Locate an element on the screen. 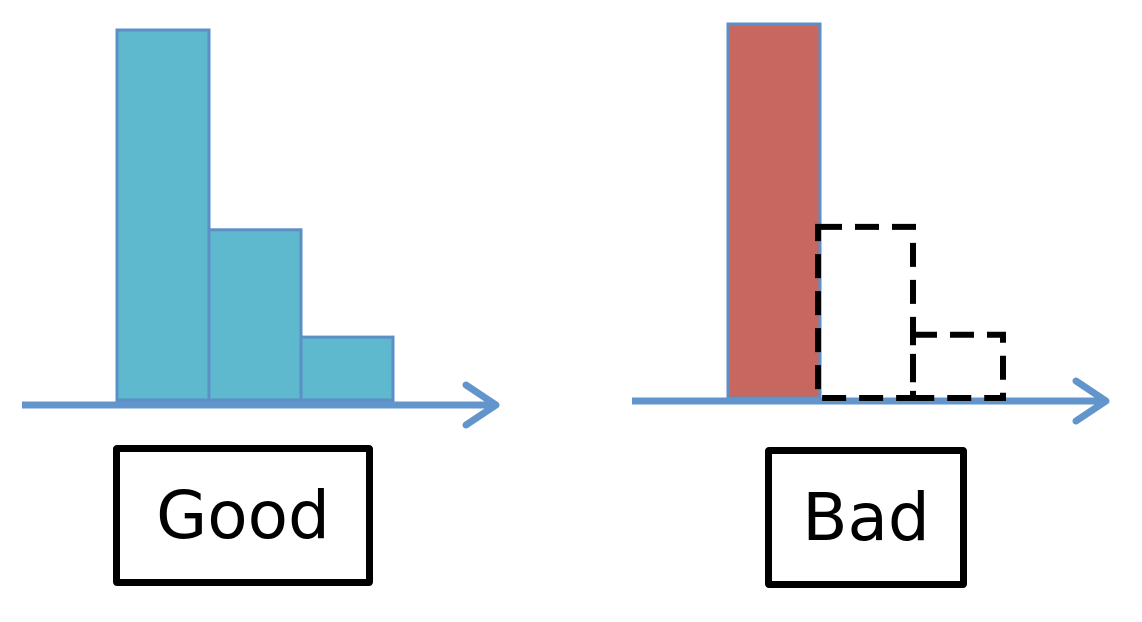  bad-label: Bad is located at coordinates (866, 517).